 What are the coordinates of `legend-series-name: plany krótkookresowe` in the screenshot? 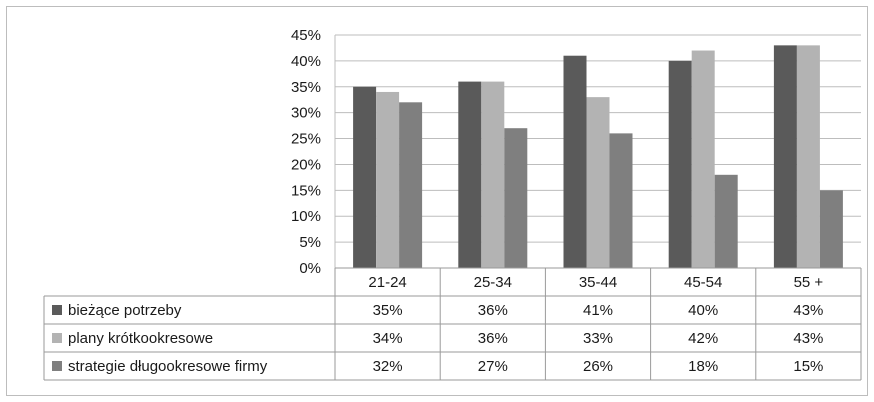 It's located at (140, 338).